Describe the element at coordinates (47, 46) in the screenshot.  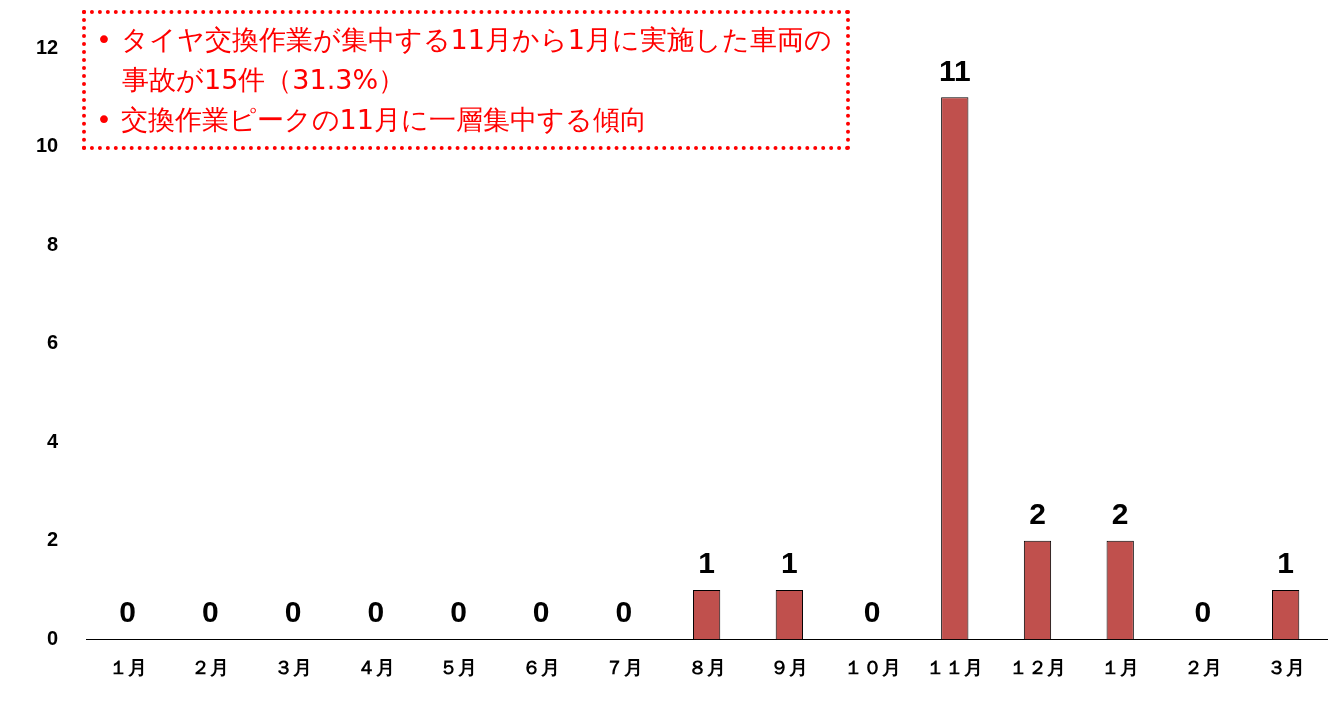
I see `y-tick-label: 12` at that location.